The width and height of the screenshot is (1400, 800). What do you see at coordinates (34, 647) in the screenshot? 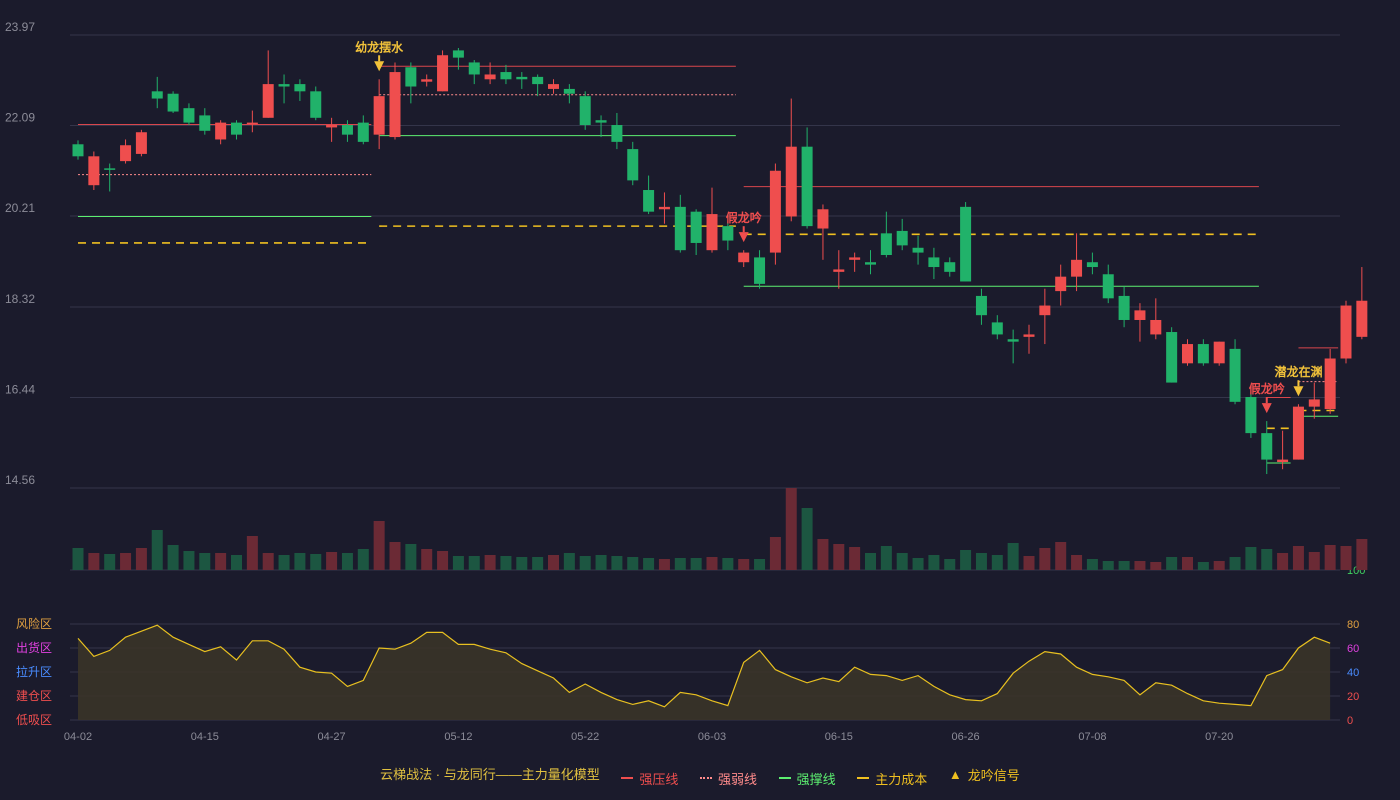
I see `indicator-zone-label: 出货区` at bounding box center [34, 647].